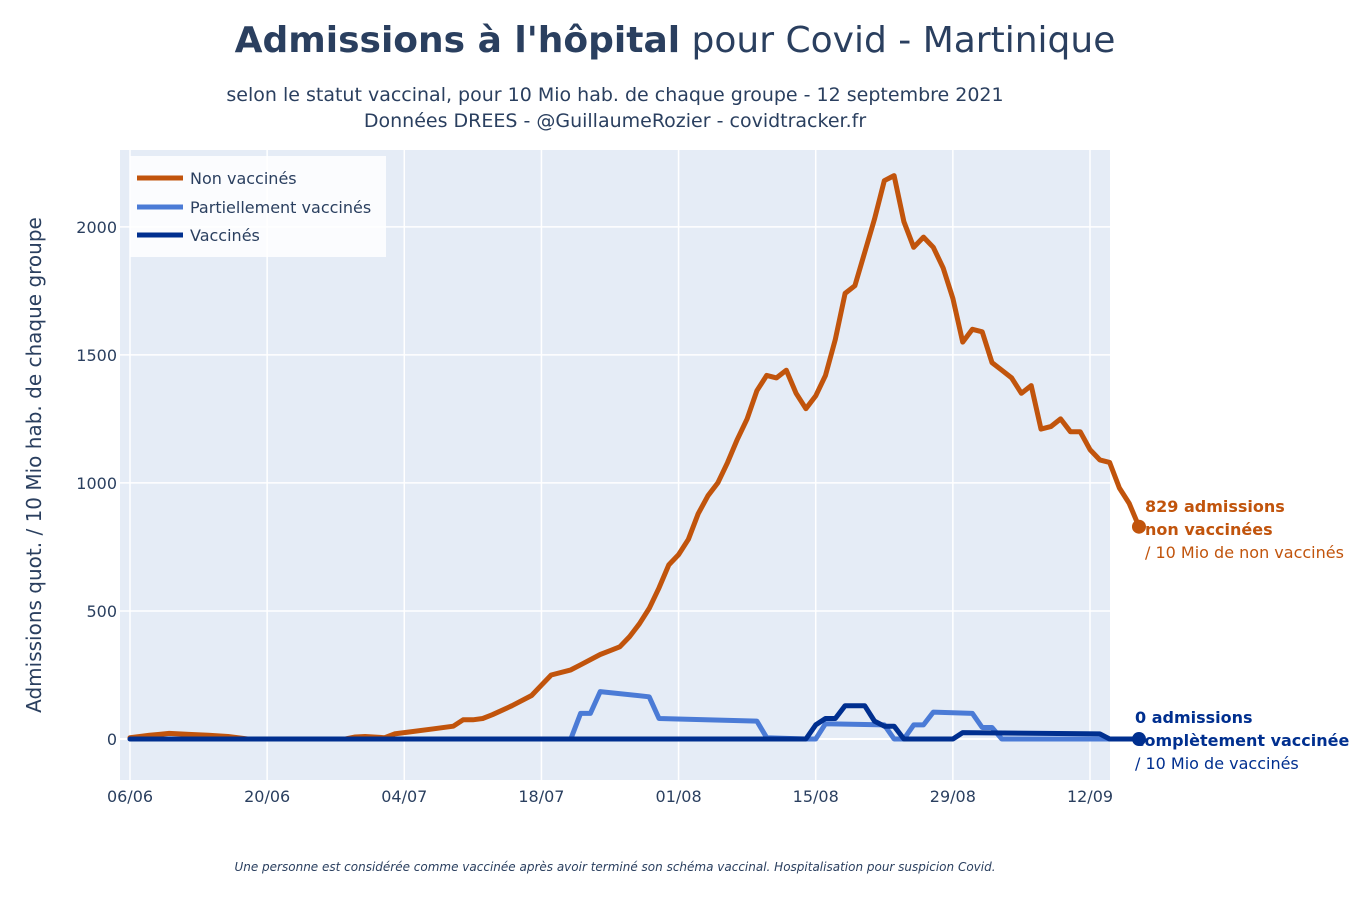 This screenshot has width=1350, height=900. What do you see at coordinates (1244, 552) in the screenshot?
I see `annotation-unvax-line3: / 10 Mio de non vaccinés` at bounding box center [1244, 552].